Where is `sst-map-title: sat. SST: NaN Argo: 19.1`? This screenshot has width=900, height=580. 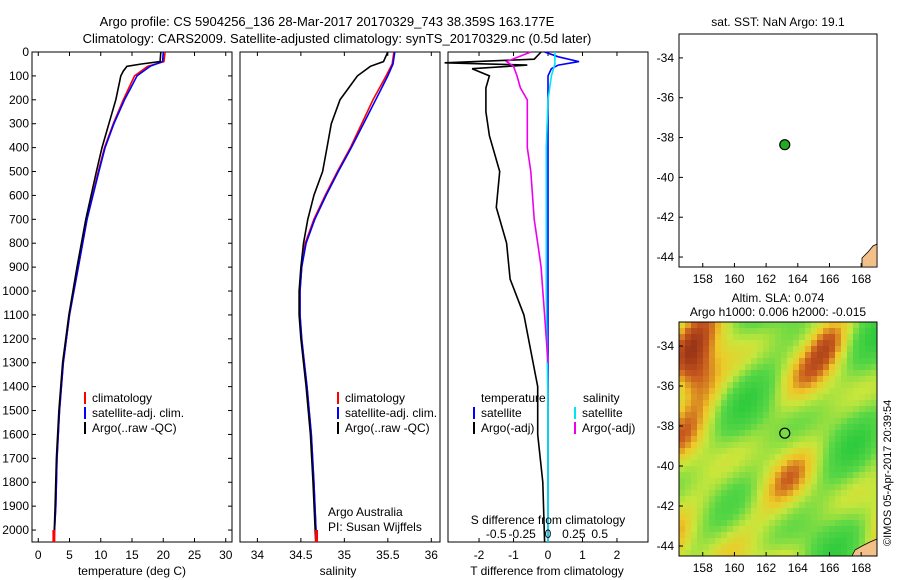 sst-map-title: sat. SST: NaN Argo: 19.1 is located at coordinates (778, 22).